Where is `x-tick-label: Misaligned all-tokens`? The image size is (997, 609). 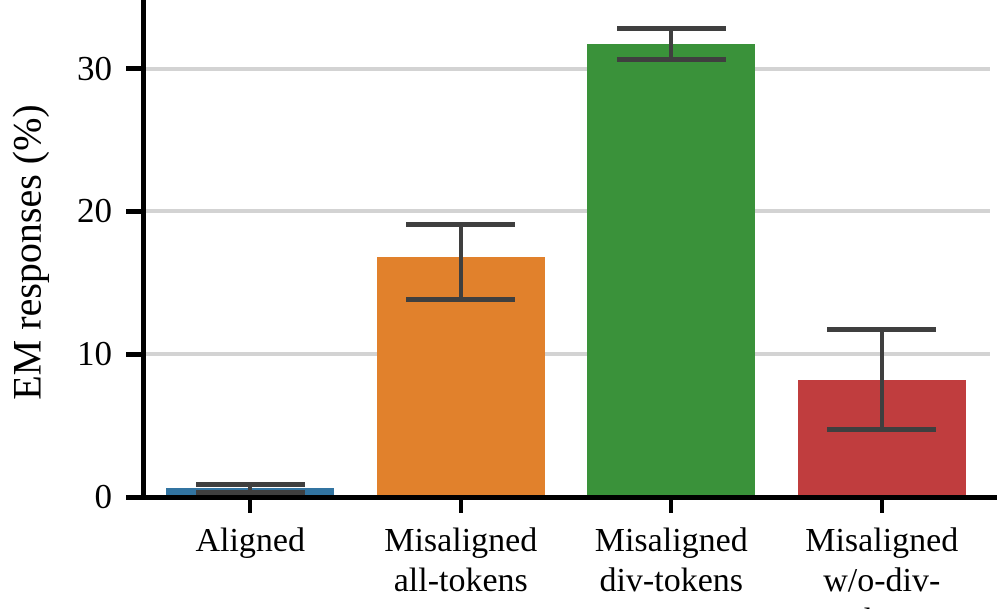
x-tick-label: Misaligned all-tokens is located at coordinates (461, 560).